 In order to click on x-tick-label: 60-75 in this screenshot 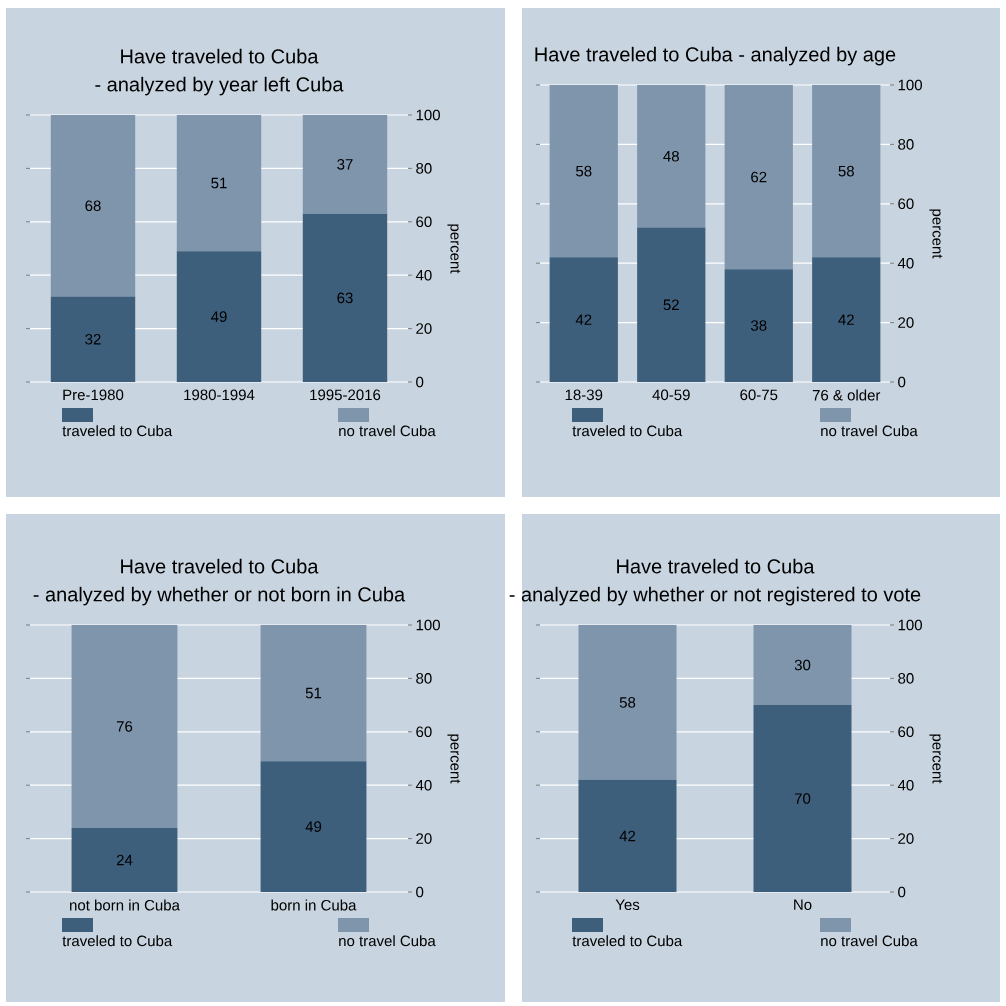, I will do `click(759, 395)`.